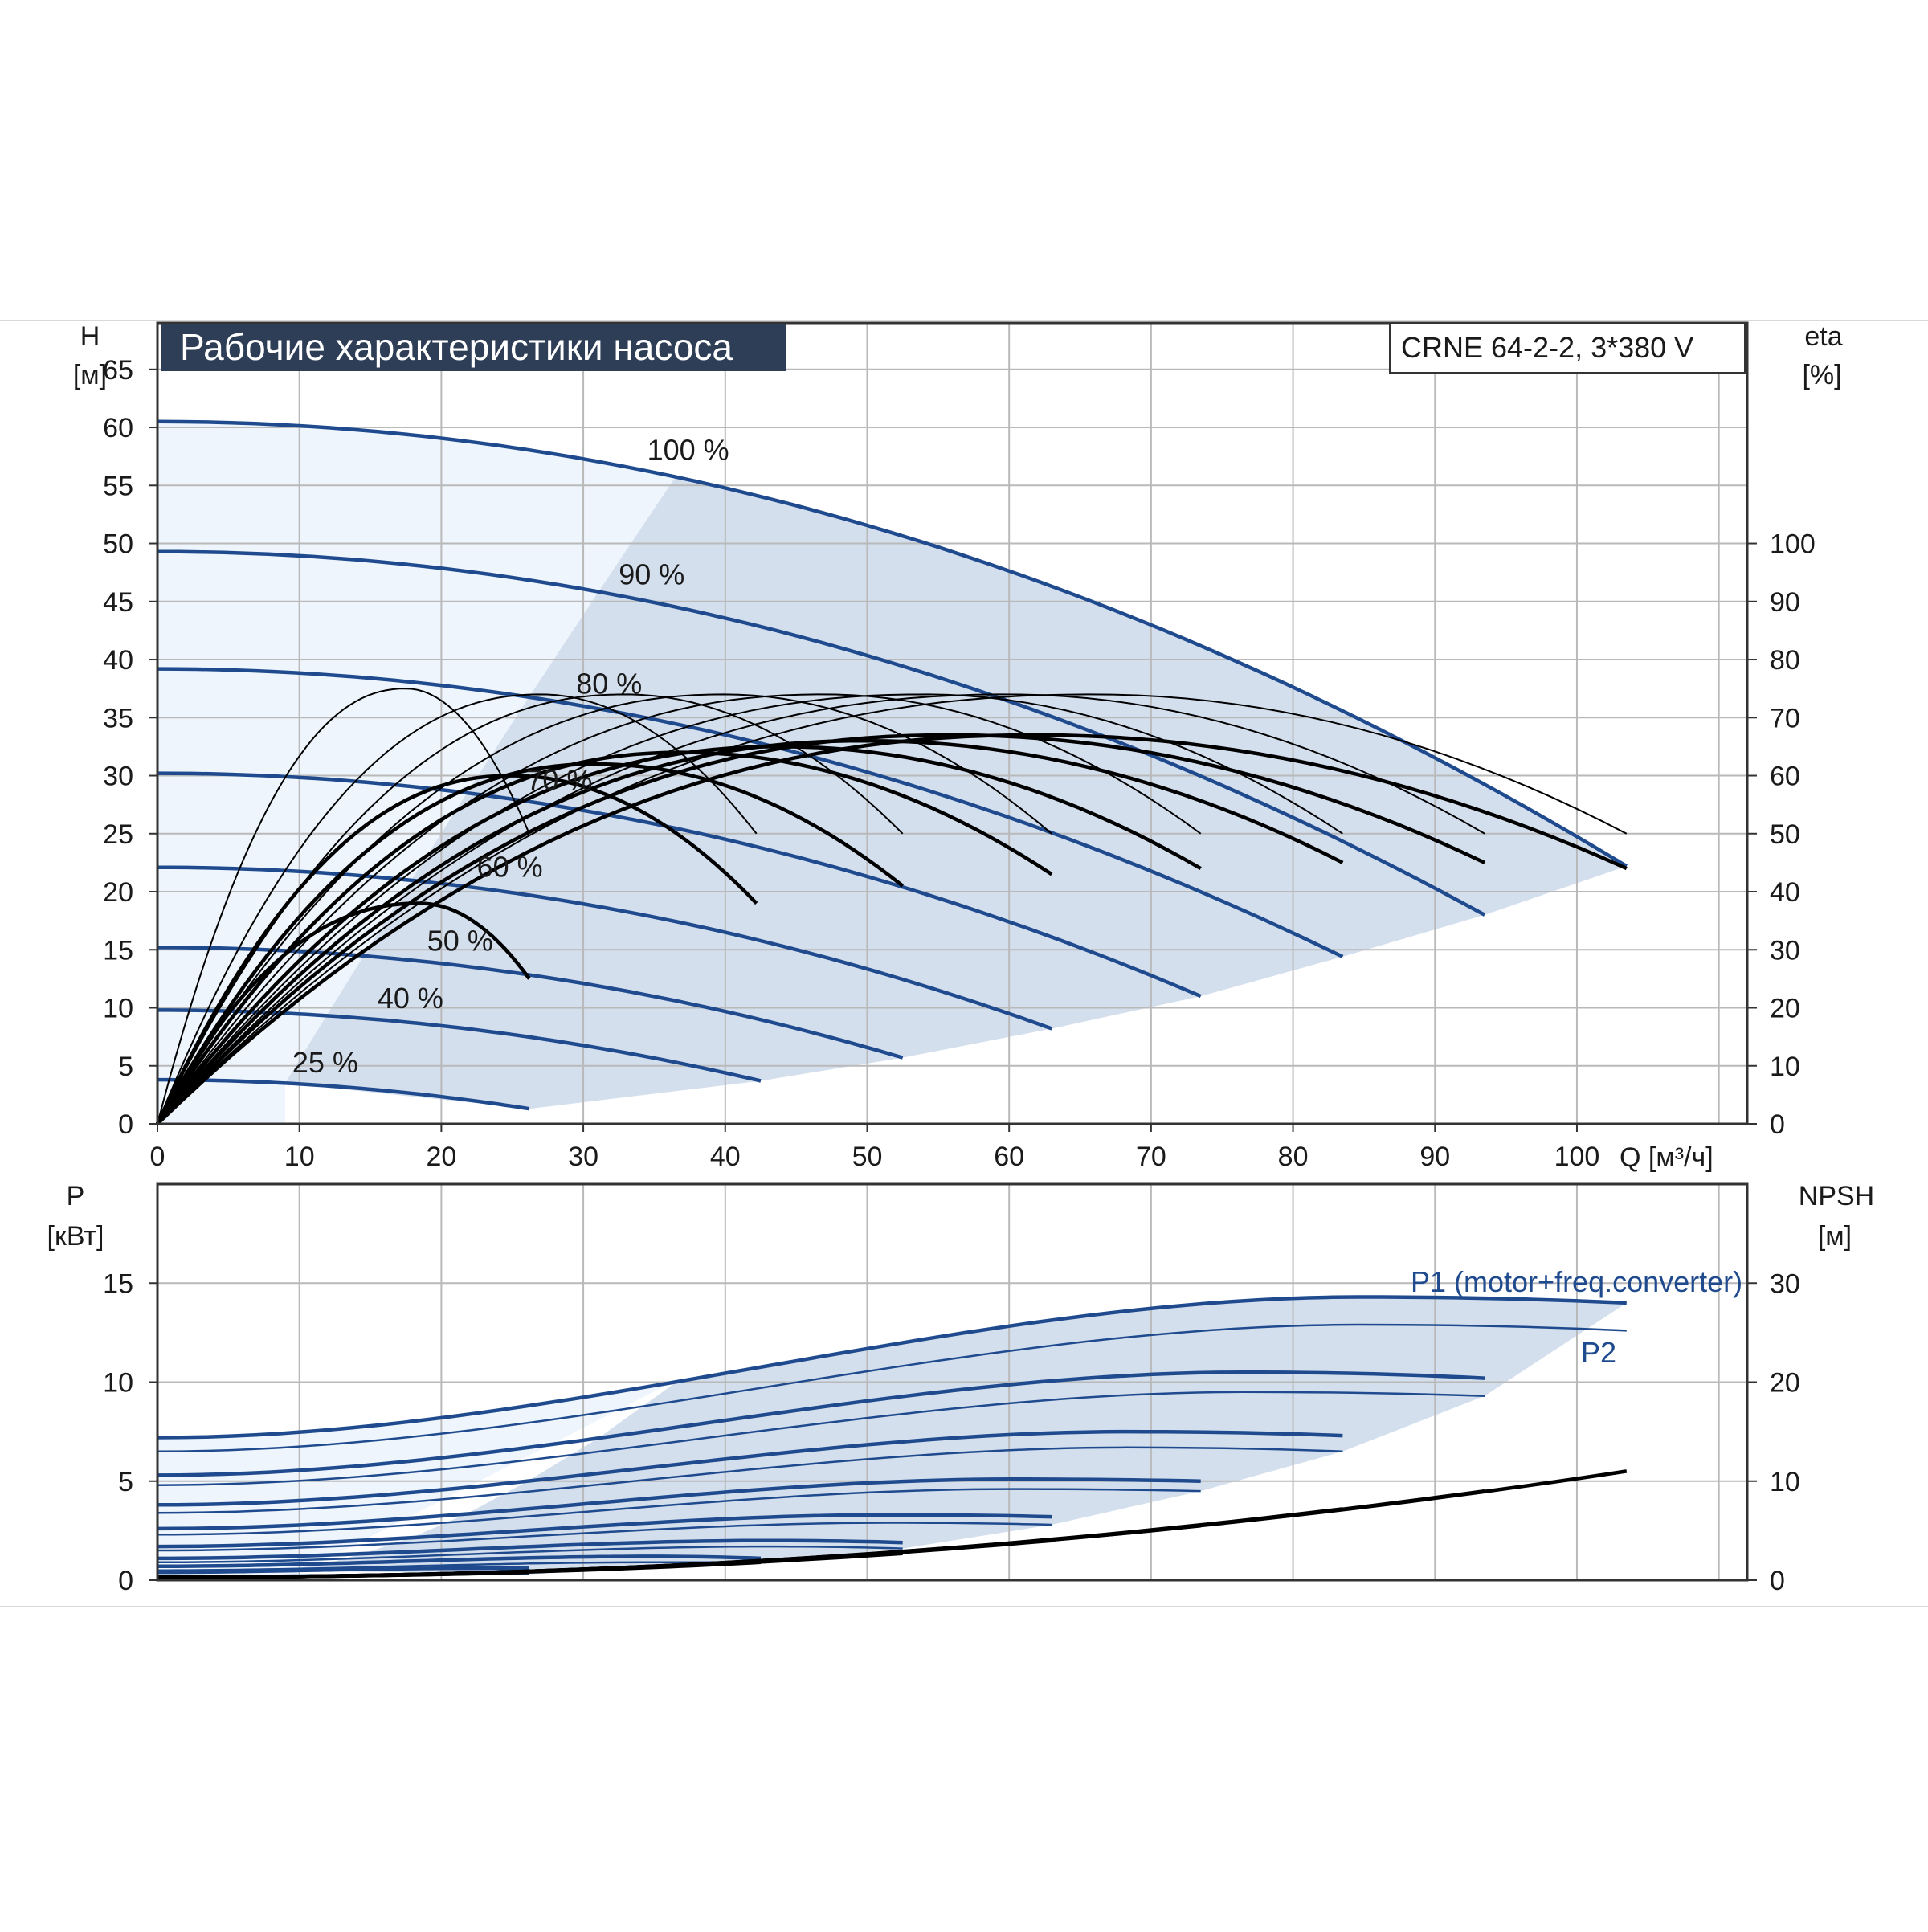  I want to click on speed-labels: 100 % 90 % 80 % 70 % 60 % 50 % 40 % 25 %, so click(510, 756).